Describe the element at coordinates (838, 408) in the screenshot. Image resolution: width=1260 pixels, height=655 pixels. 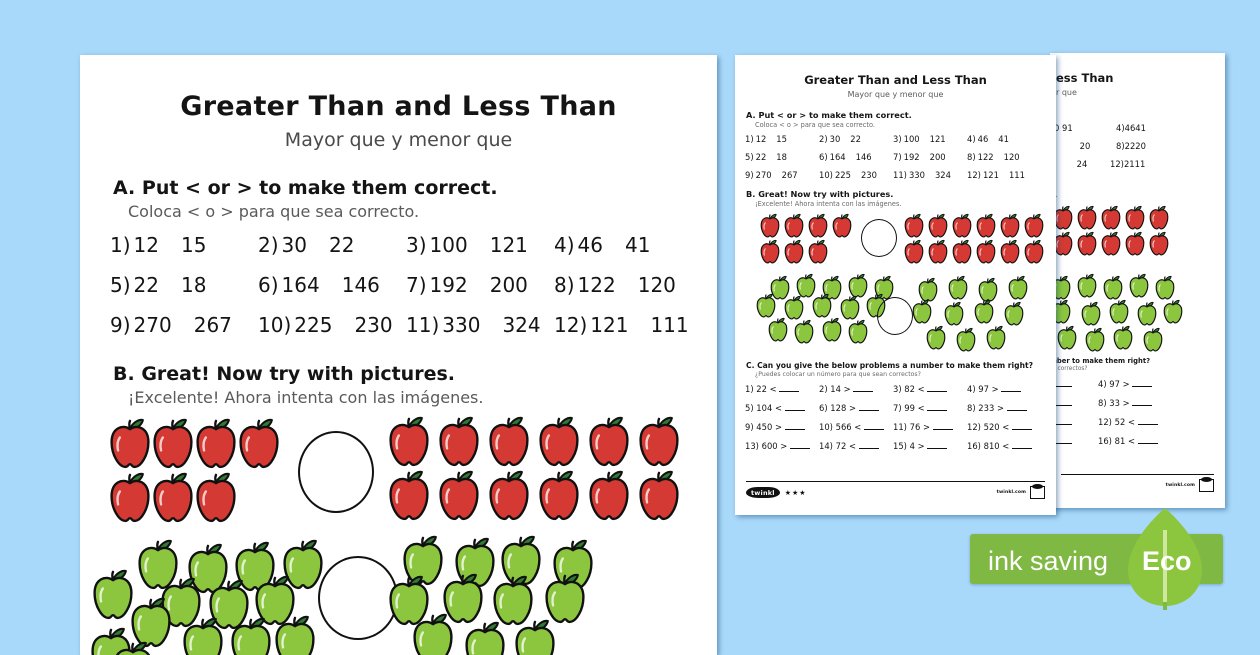
I see `operand-value: 128` at that location.